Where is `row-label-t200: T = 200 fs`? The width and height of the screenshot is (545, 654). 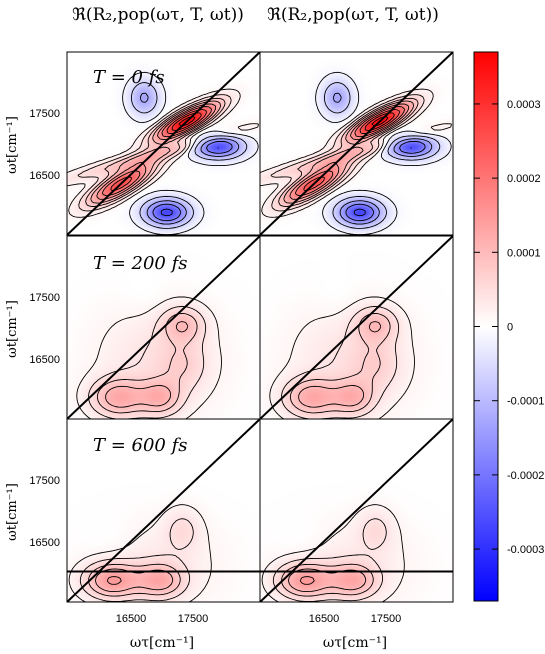
row-label-t200: T = 200 fs is located at coordinates (140, 263).